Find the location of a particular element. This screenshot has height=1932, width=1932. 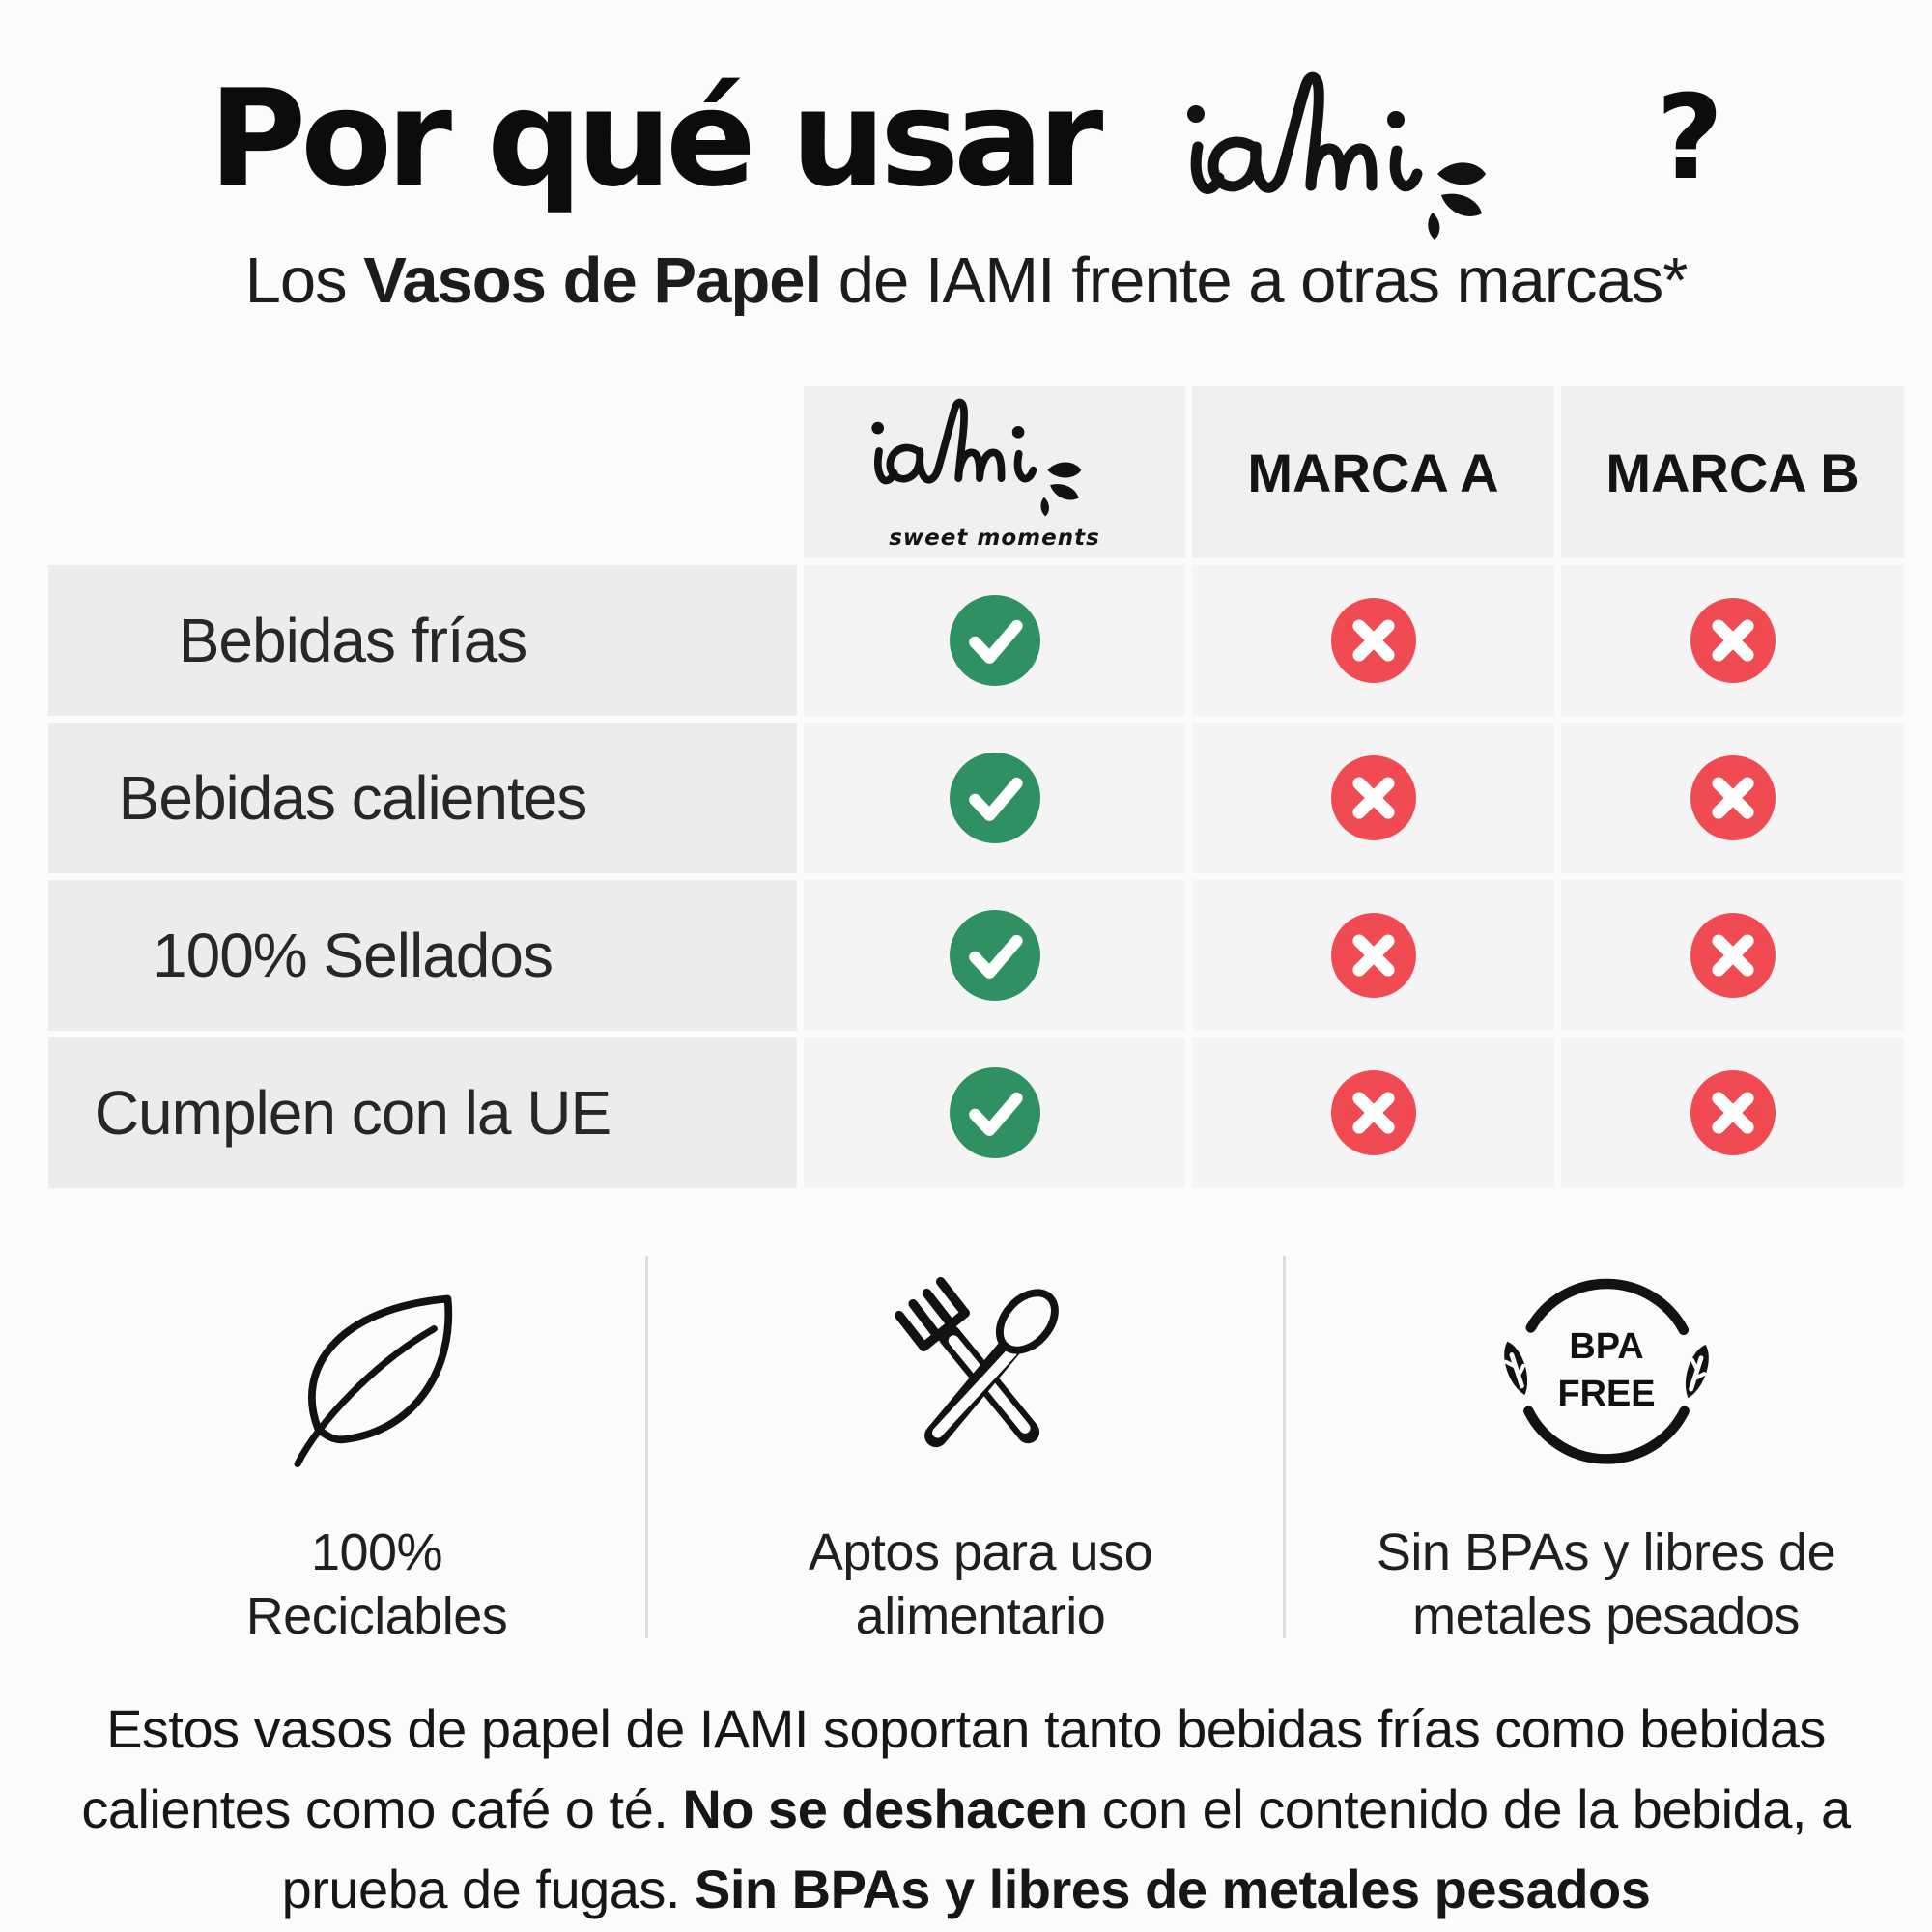

title-text: Por qué usar is located at coordinates (656, 138).